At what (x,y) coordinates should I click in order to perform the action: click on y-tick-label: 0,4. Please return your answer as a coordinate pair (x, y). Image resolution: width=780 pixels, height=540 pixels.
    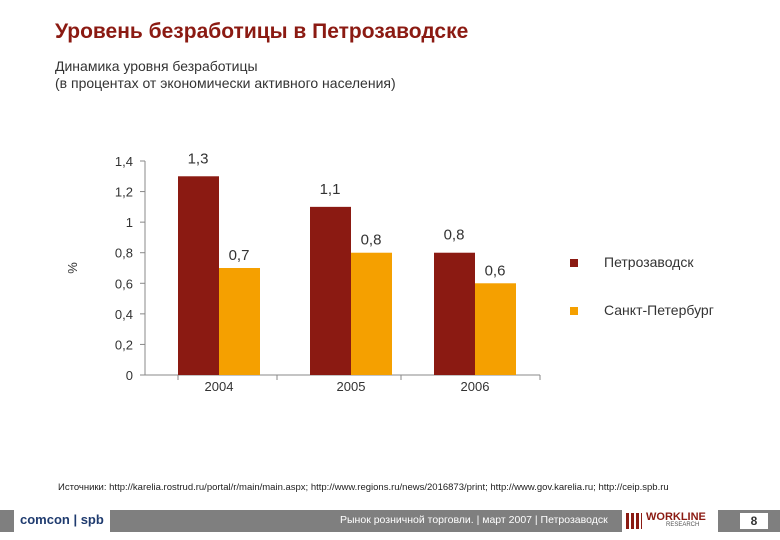
    Looking at the image, I should click on (124, 314).